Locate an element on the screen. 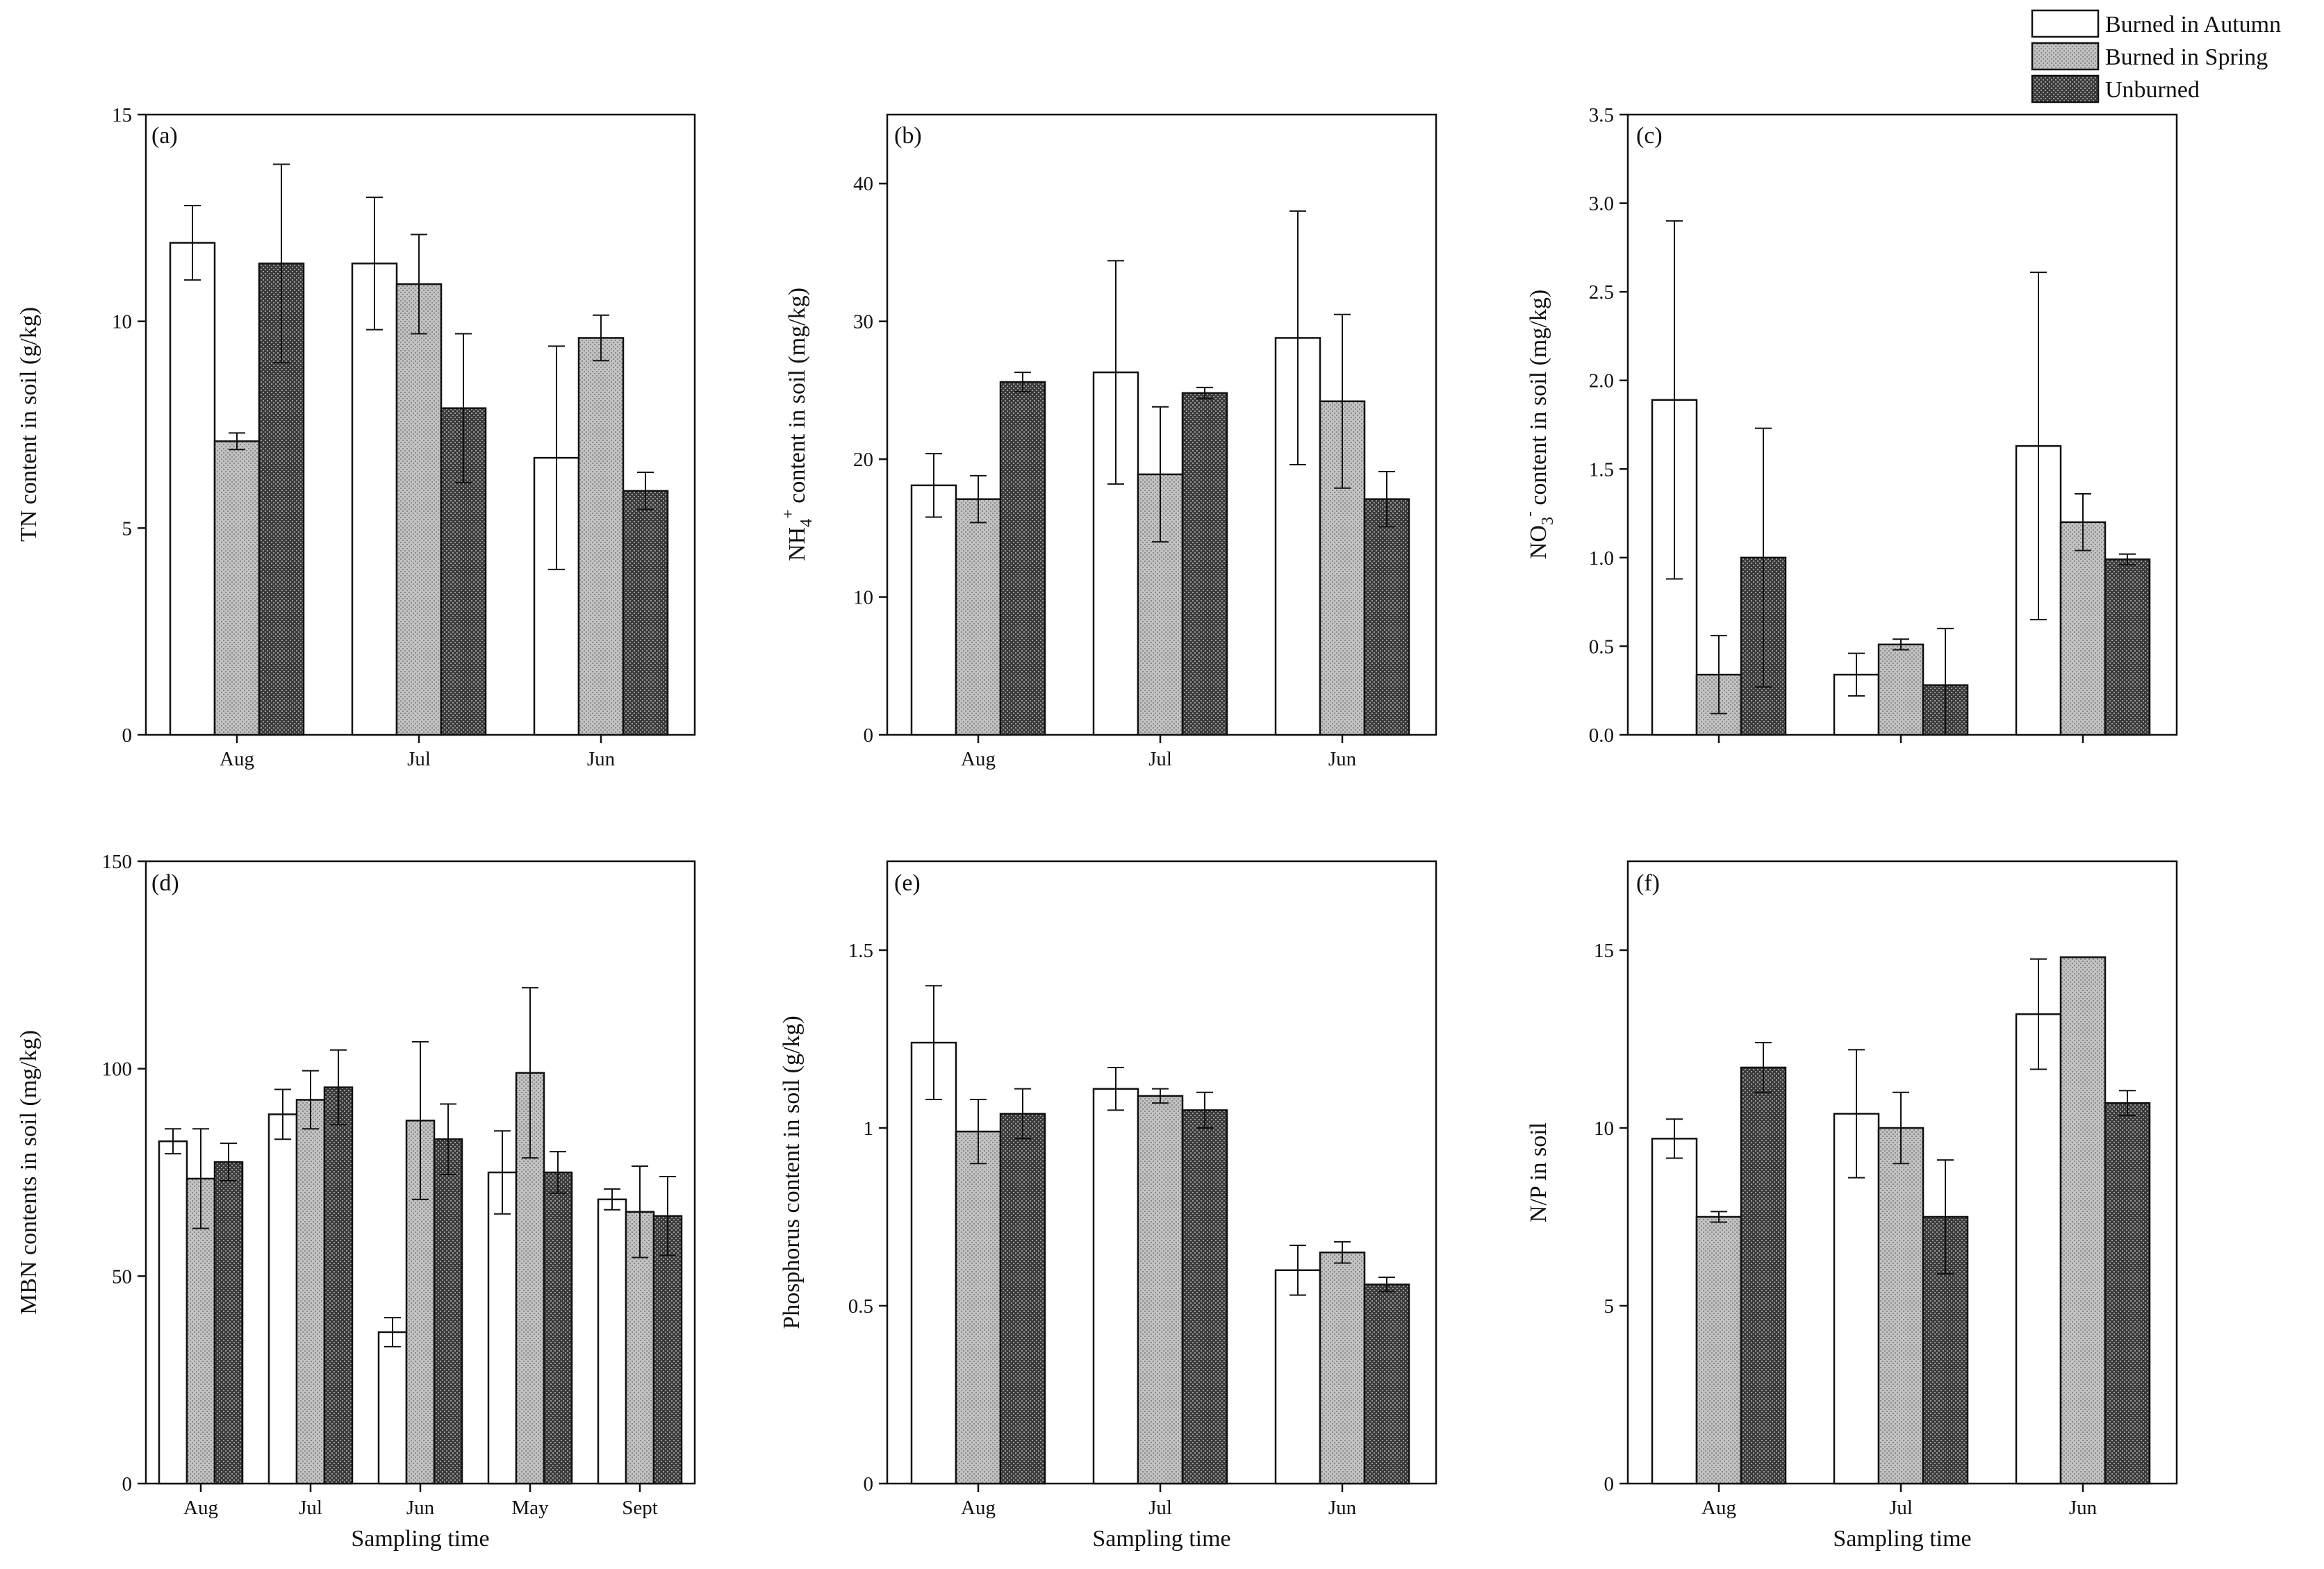 Image resolution: width=2324 pixels, height=1569 pixels. legend-swatch-burned-spring is located at coordinates (2065, 57).